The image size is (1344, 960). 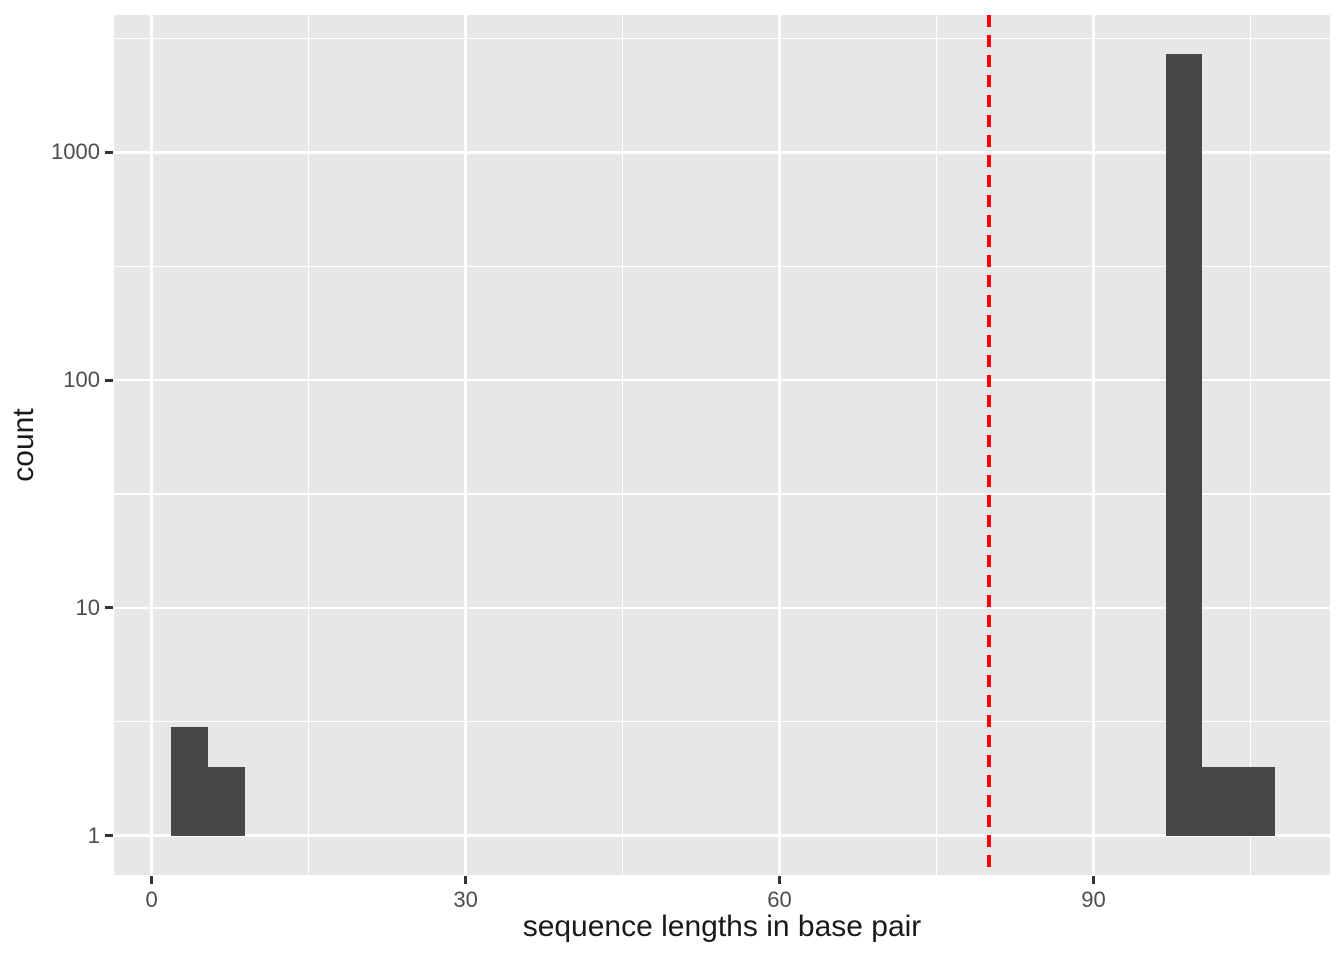 I want to click on x-axis-tick-label: 60, so click(x=779, y=899).